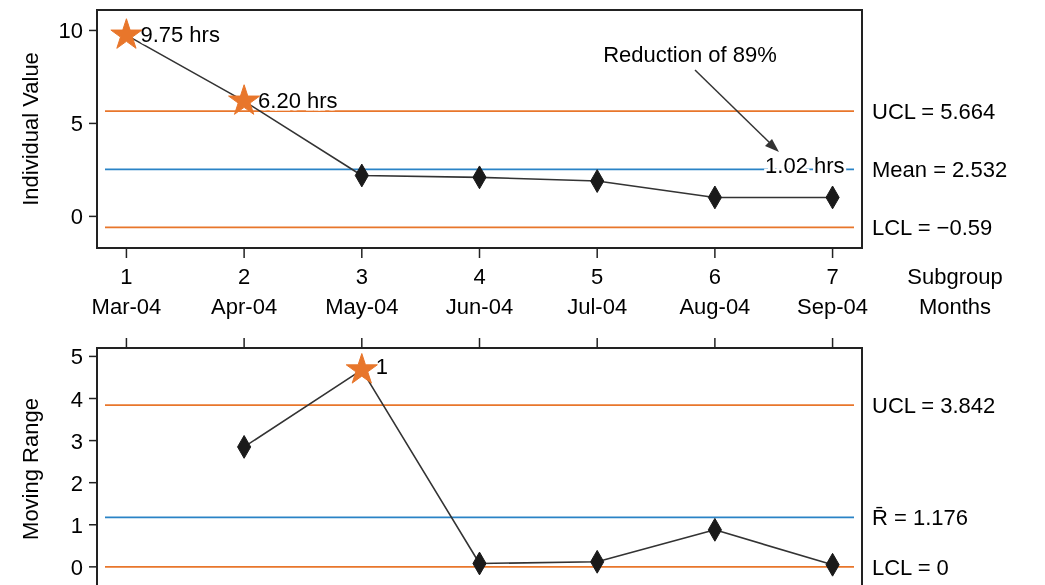  Describe the element at coordinates (126, 291) in the screenshot. I see `x-tick-label: 1 Mar-04` at that location.